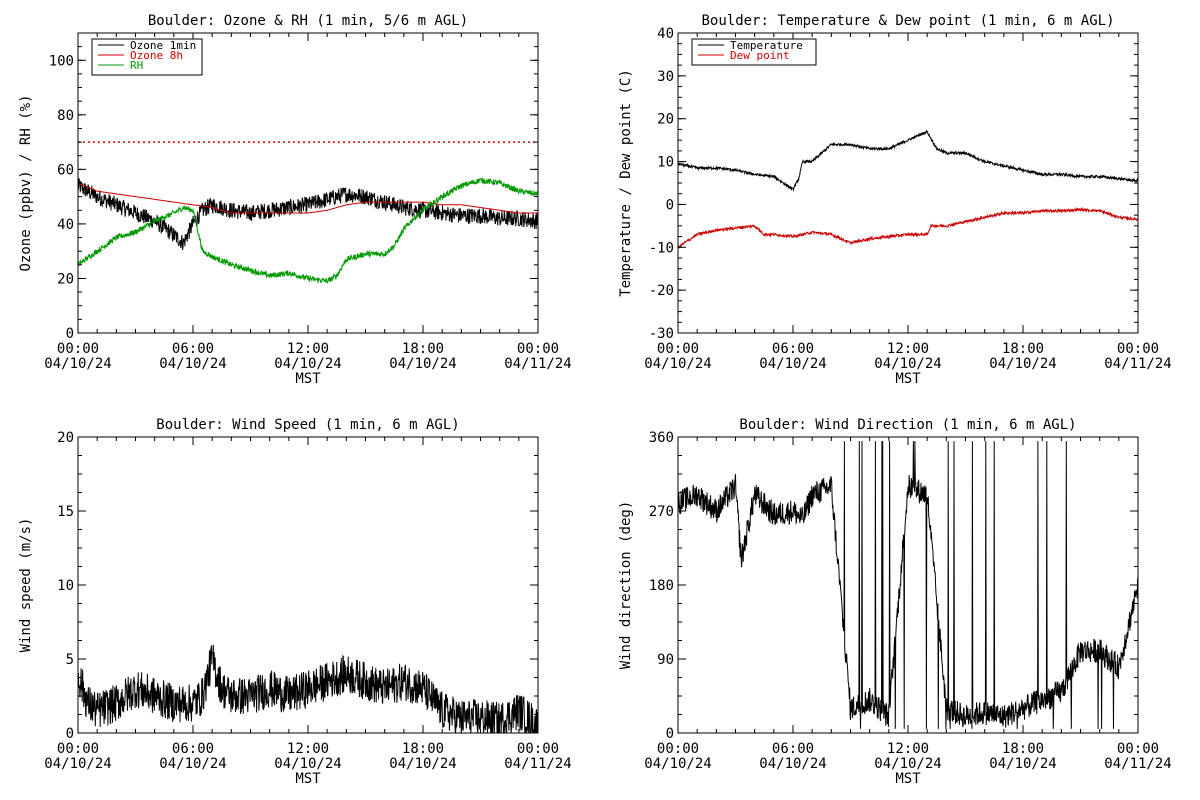  I want to click on y-tick-label: 100, so click(61, 61).